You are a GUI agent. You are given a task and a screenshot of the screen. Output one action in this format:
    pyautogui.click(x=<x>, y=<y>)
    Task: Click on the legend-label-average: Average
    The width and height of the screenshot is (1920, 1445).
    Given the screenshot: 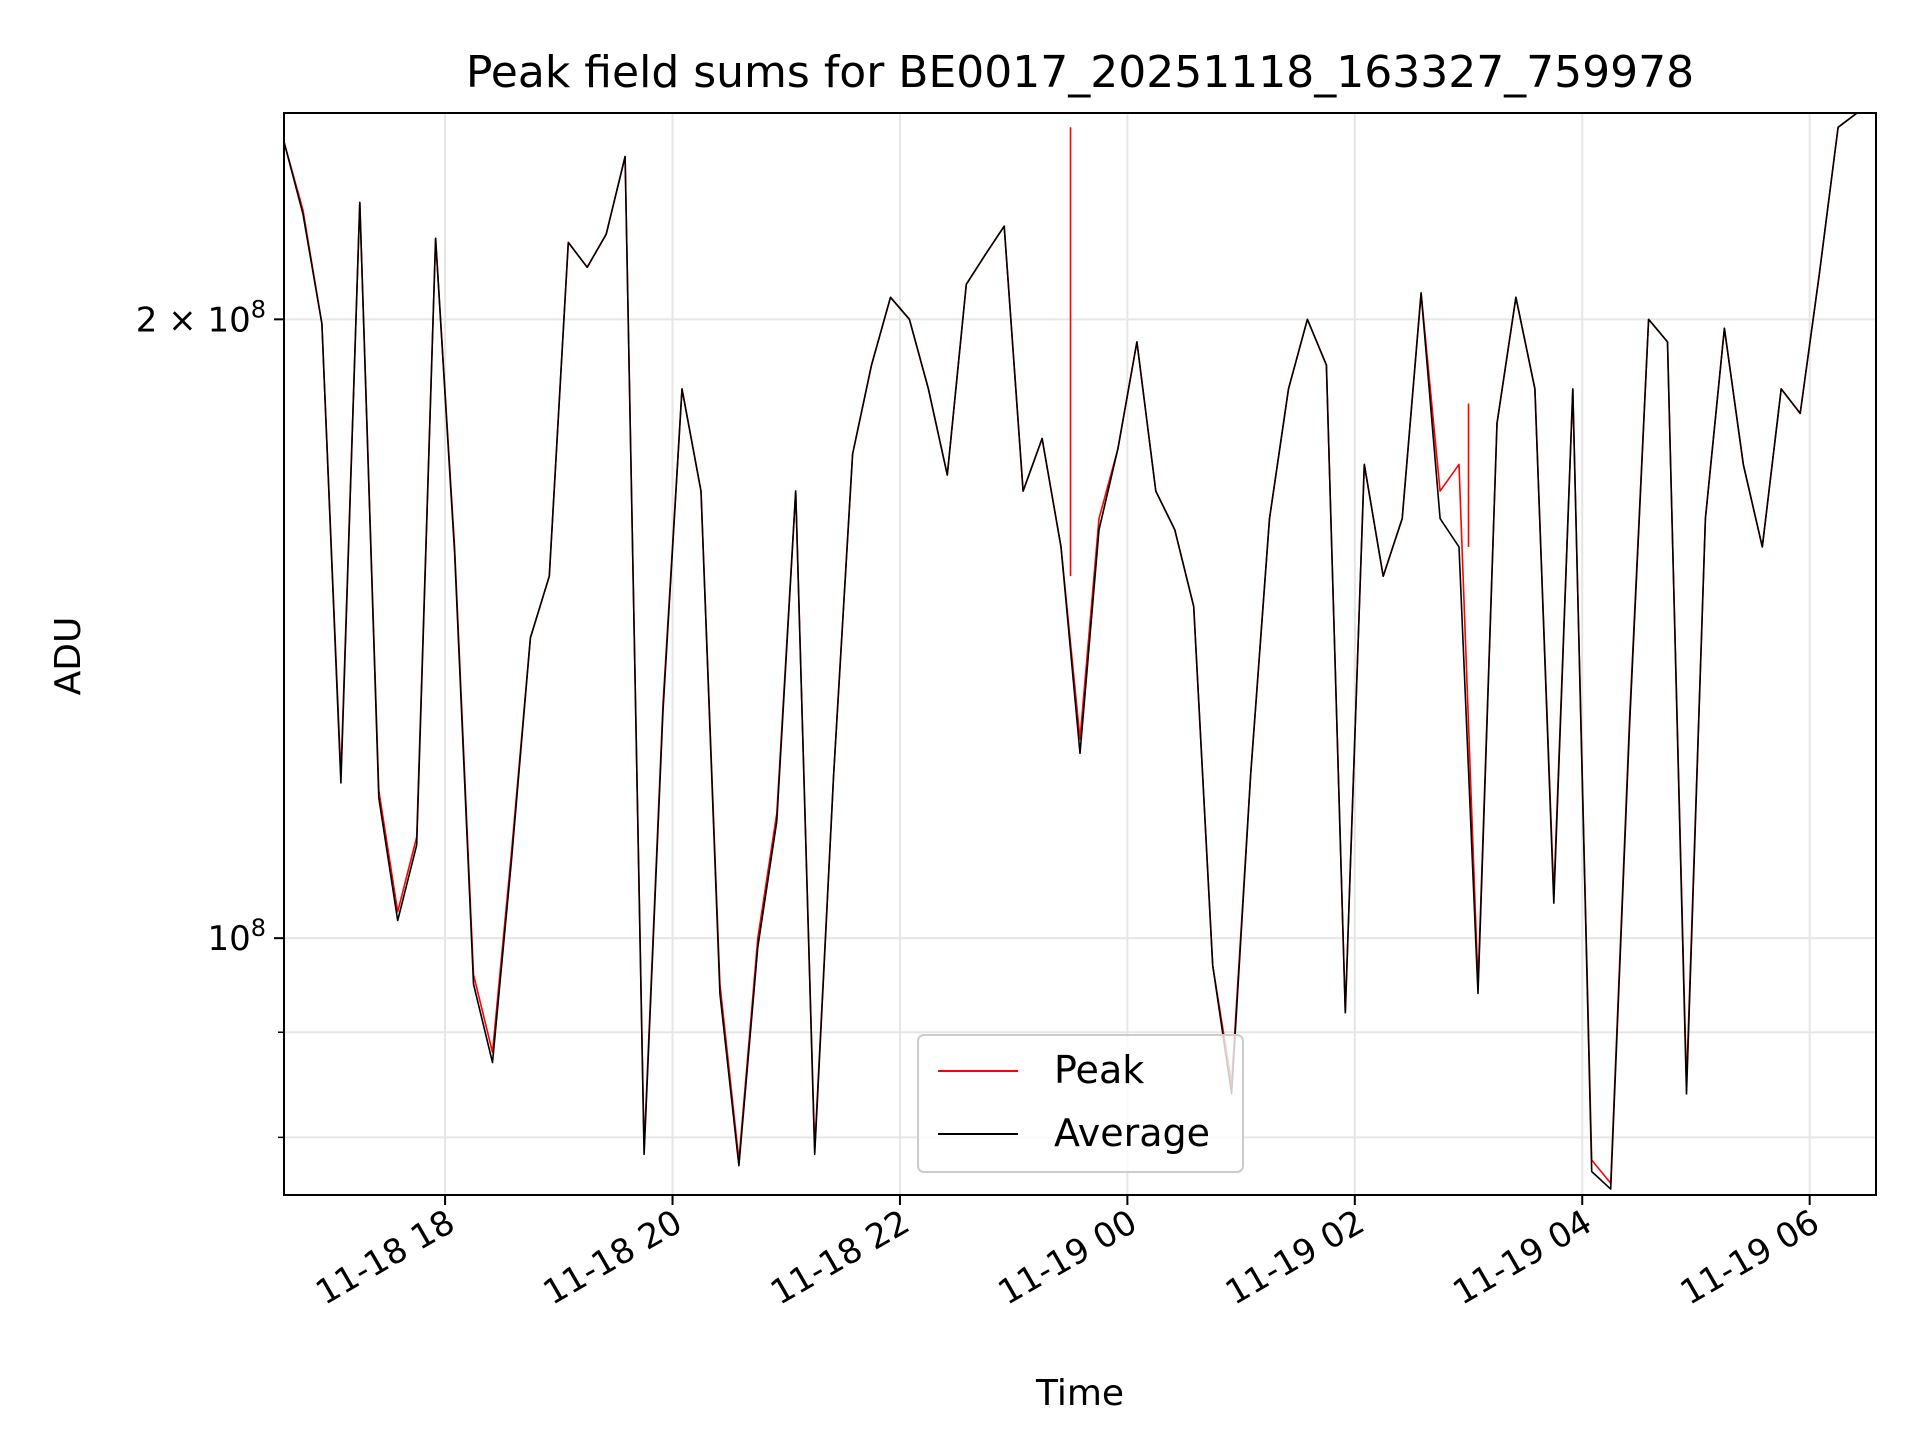 What is the action you would take?
    pyautogui.click(x=1132, y=1133)
    